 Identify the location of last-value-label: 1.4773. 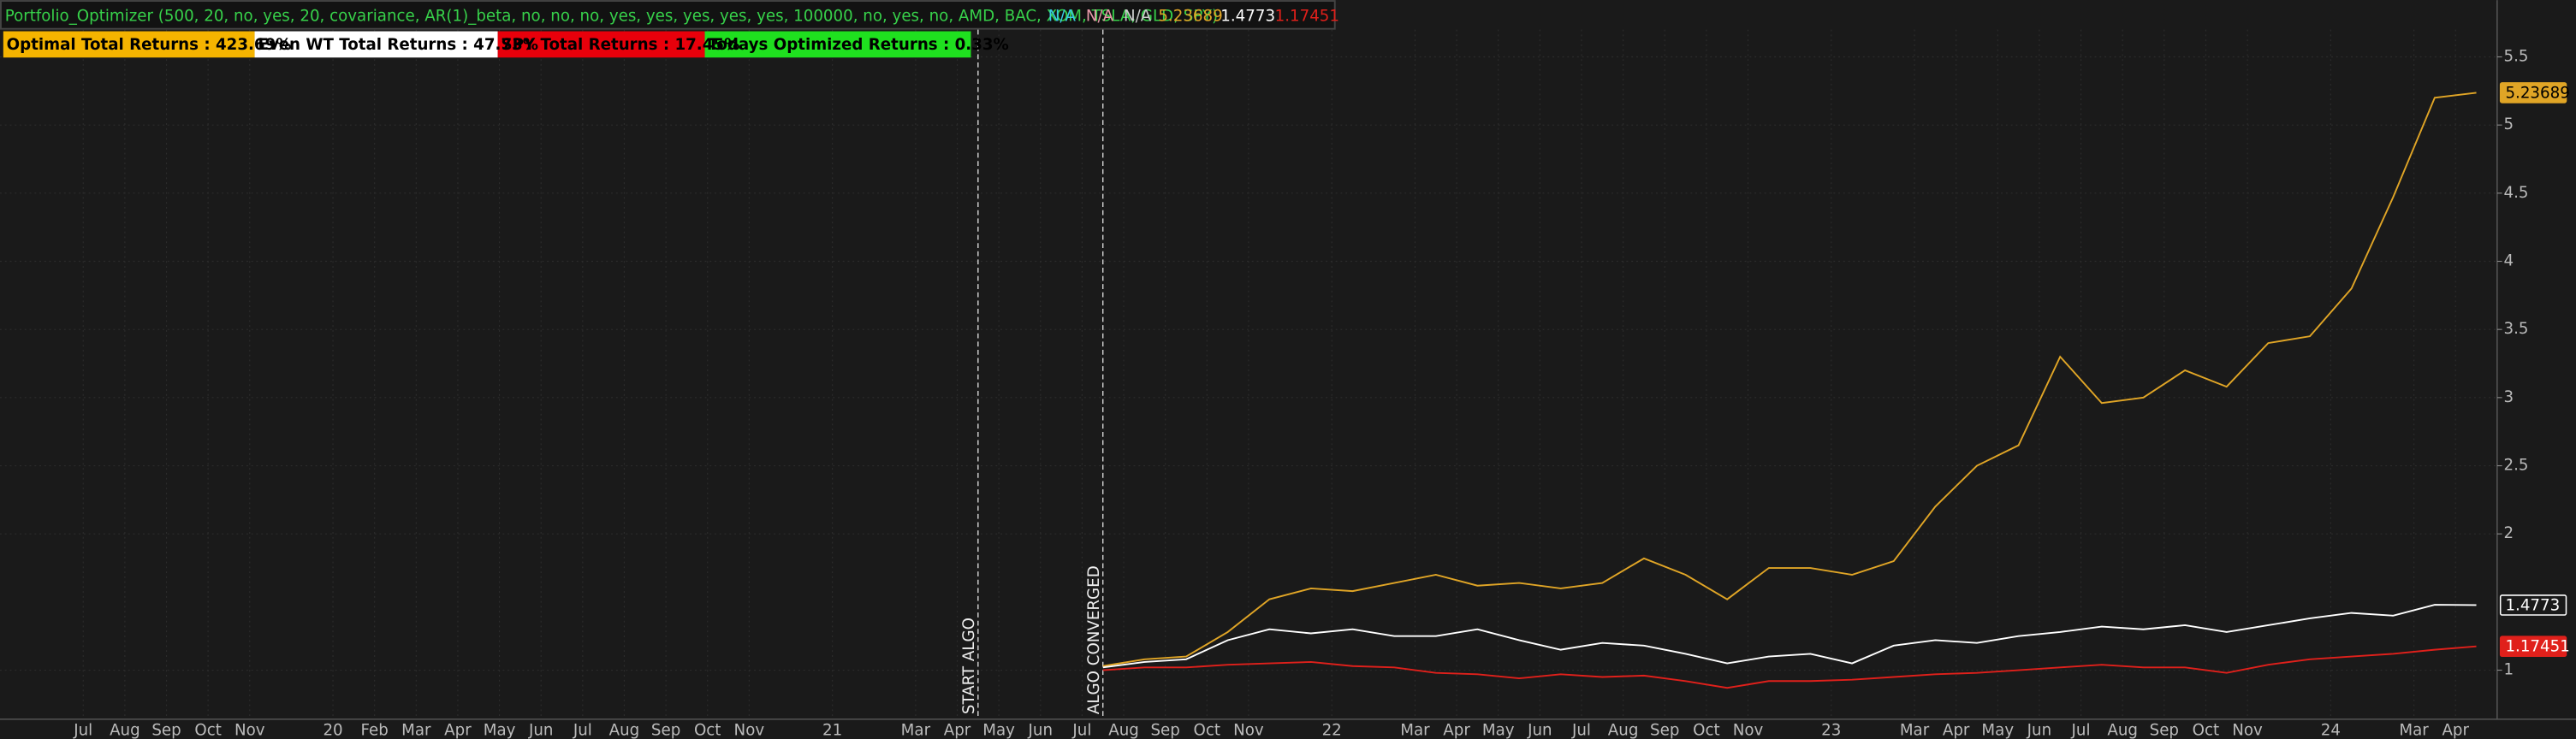
(2532, 605).